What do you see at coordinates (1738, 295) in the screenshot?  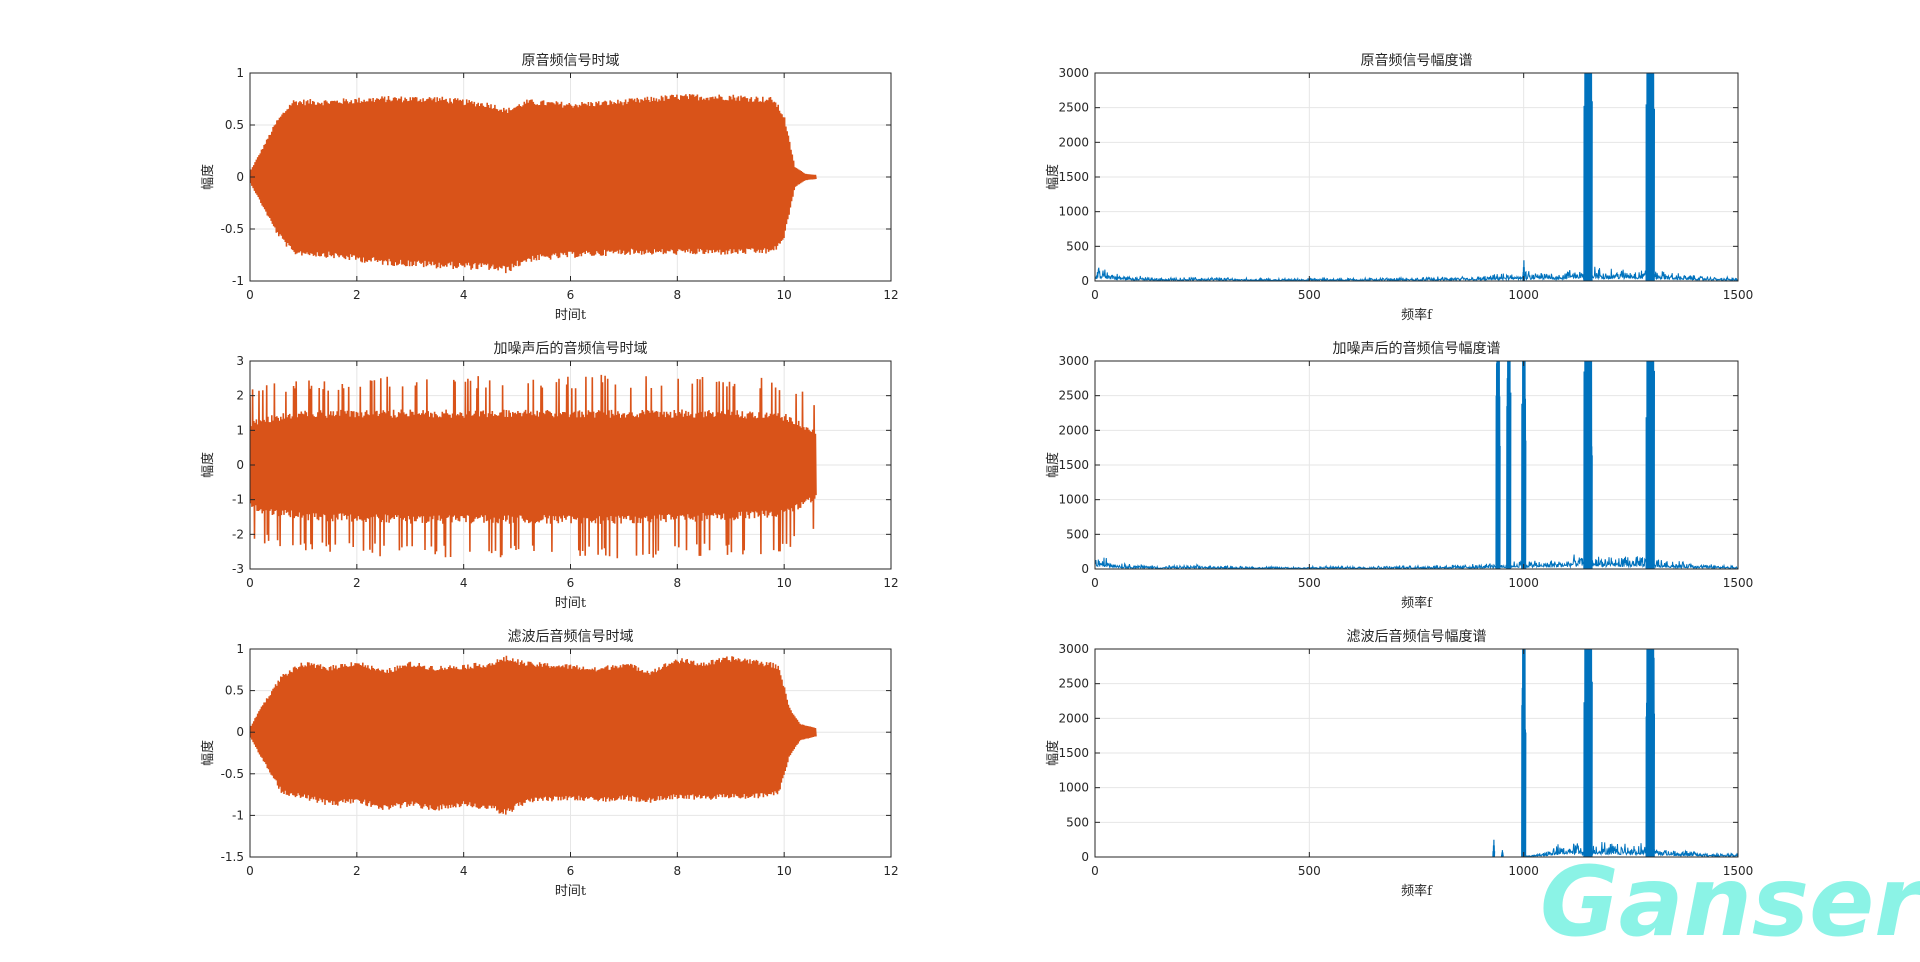 I see `tick-label-x: 1500` at bounding box center [1738, 295].